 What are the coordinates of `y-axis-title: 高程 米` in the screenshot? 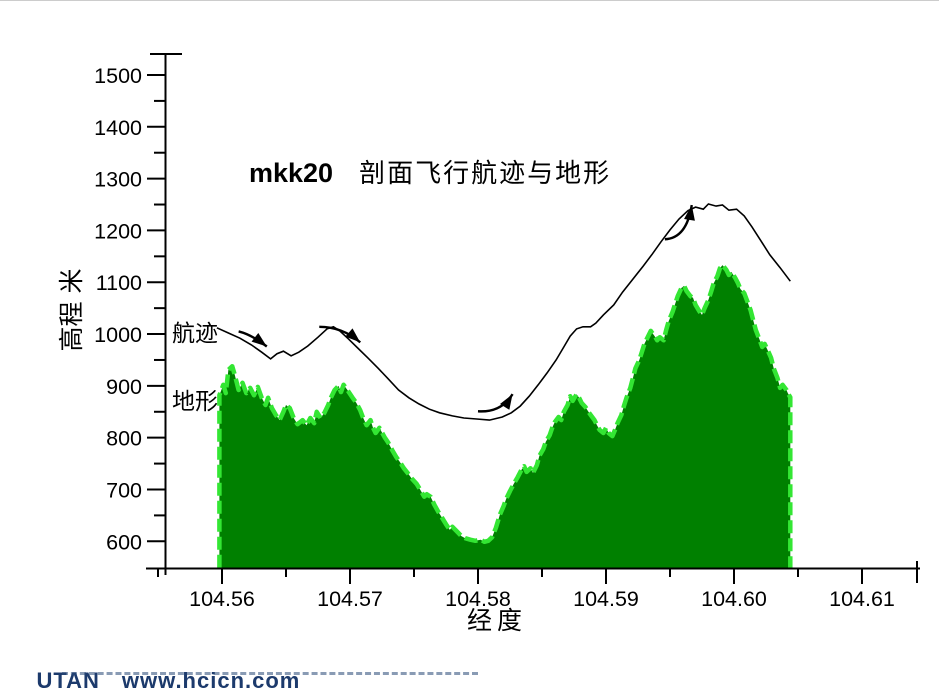 It's located at (71, 310).